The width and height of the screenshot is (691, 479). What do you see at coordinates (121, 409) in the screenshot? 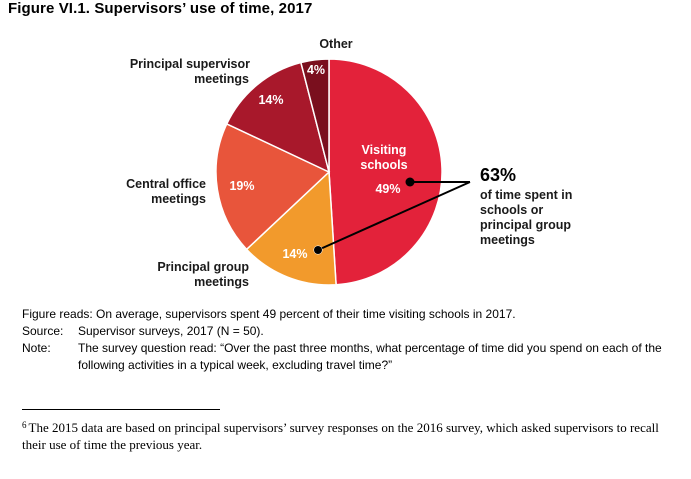
I see `footnote-divider` at bounding box center [121, 409].